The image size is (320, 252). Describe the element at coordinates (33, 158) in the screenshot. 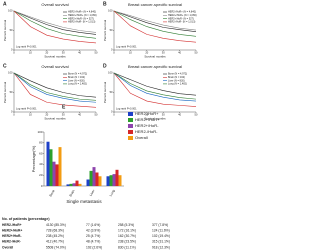

I see `y-axis-label: Percentage(%)` at that location.